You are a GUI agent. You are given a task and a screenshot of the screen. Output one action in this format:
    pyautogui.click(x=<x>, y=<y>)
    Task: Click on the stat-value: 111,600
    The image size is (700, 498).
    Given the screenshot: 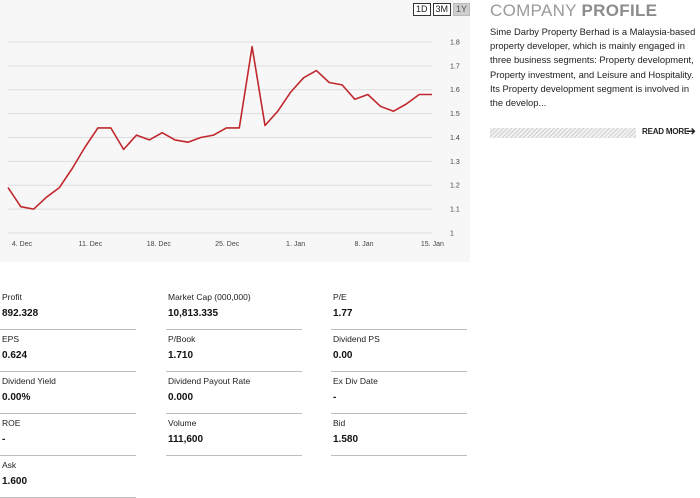 What is the action you would take?
    pyautogui.click(x=186, y=439)
    